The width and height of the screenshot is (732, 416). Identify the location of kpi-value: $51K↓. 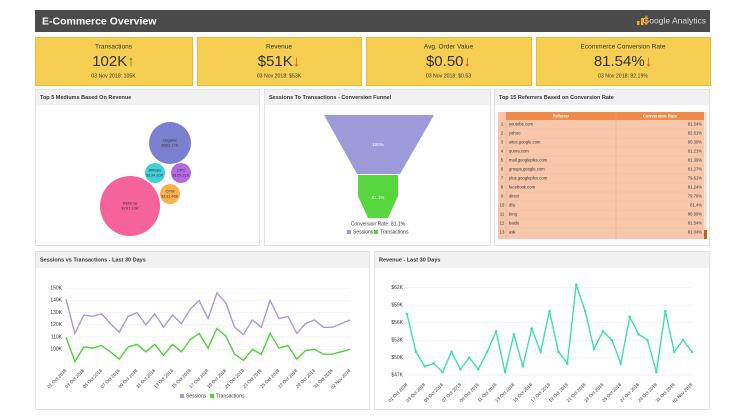
(279, 61).